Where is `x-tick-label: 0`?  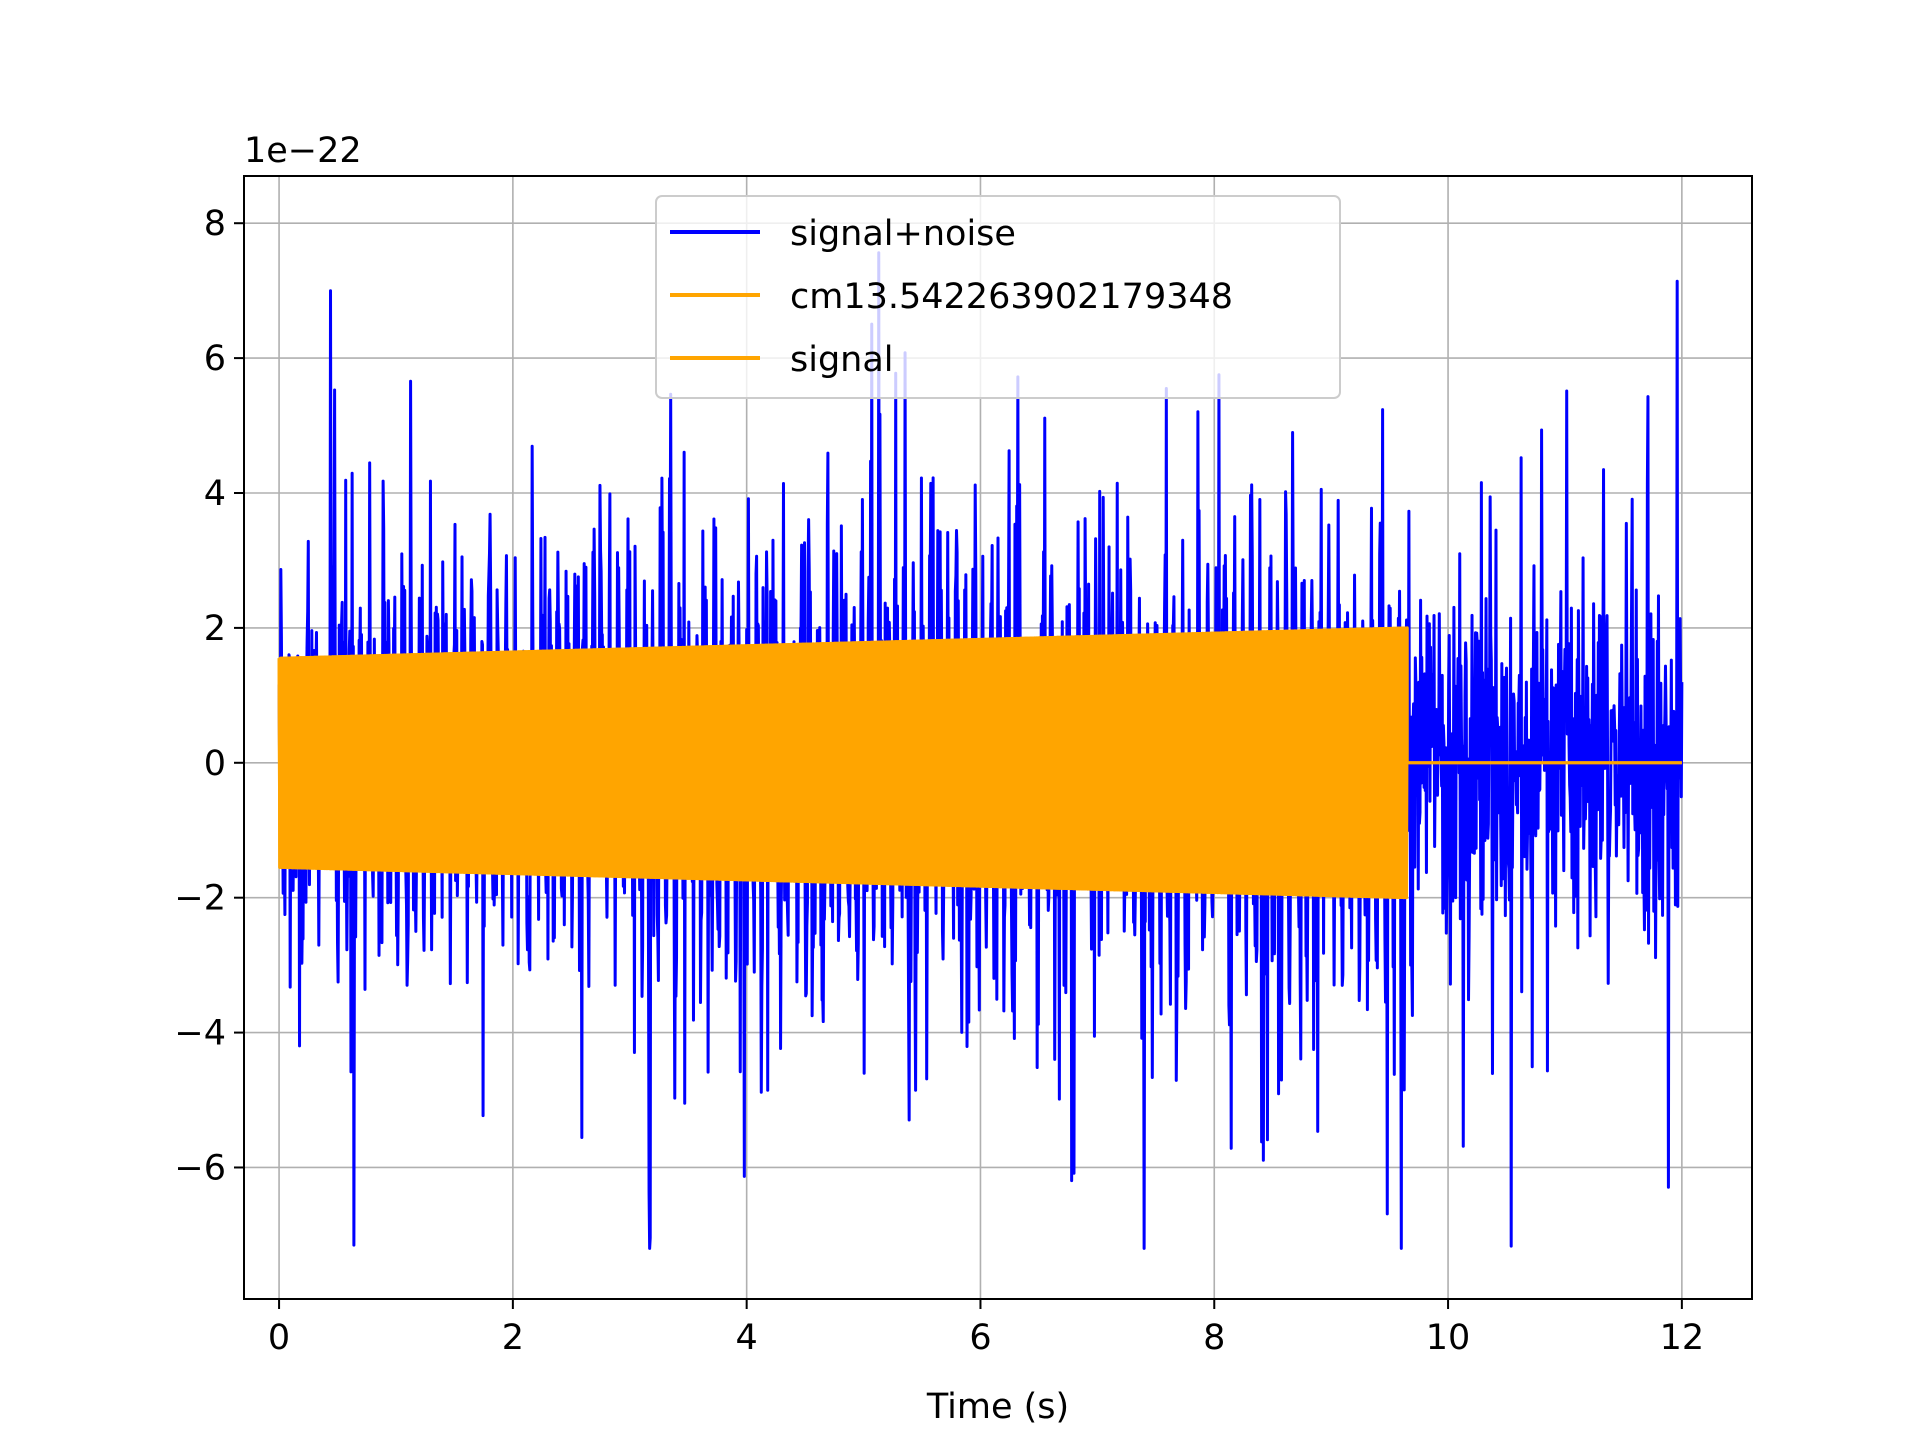
x-tick-label: 0 is located at coordinates (279, 1338).